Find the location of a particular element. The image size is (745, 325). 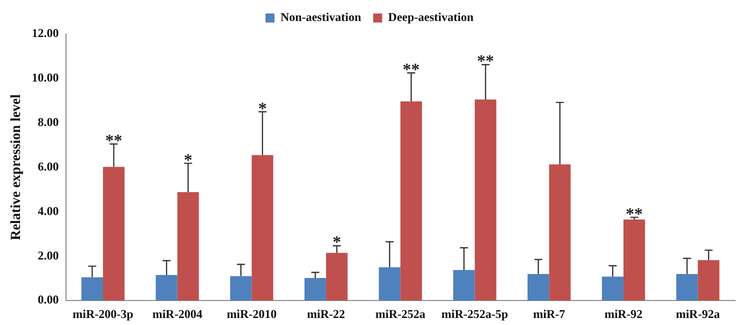

x-tick-label: miR-200-3p is located at coordinates (103, 313).